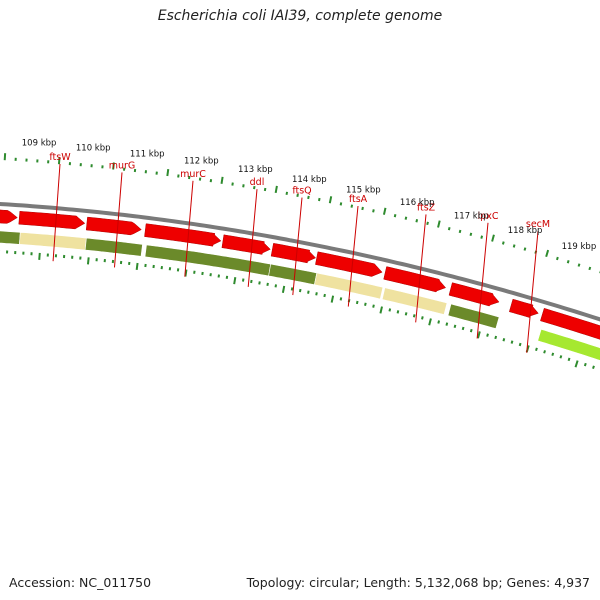 This screenshot has width=600, height=600. What do you see at coordinates (525, 231) in the screenshot?
I see `kbp-label: 118 kbp` at bounding box center [525, 231].